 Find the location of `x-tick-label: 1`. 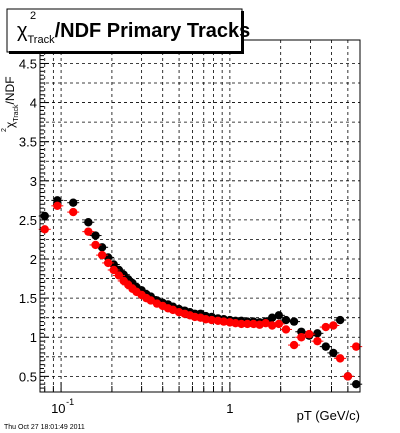

x-tick-label: 1 is located at coordinates (229, 408).